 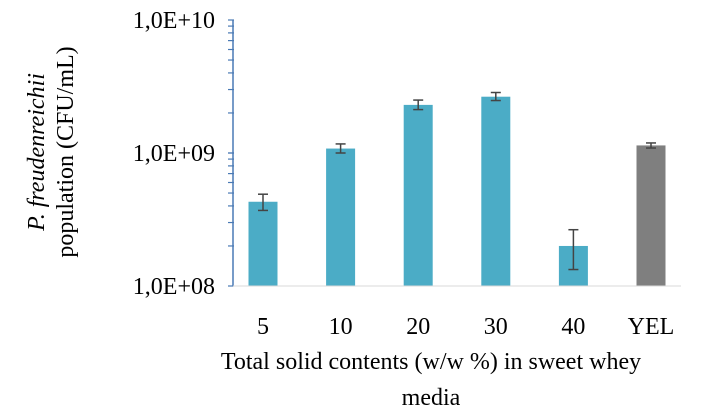 I want to click on x-axis-title-line-2: media, so click(x=431, y=398).